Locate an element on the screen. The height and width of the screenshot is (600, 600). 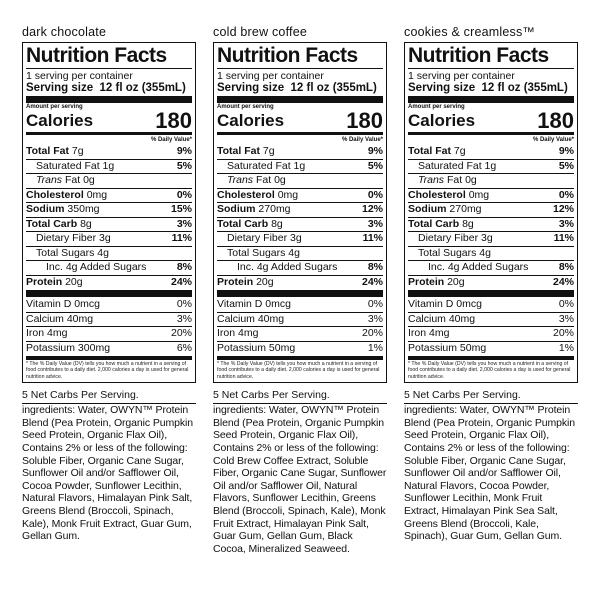
flavor-name: cold brew coffee is located at coordinates (260, 32).